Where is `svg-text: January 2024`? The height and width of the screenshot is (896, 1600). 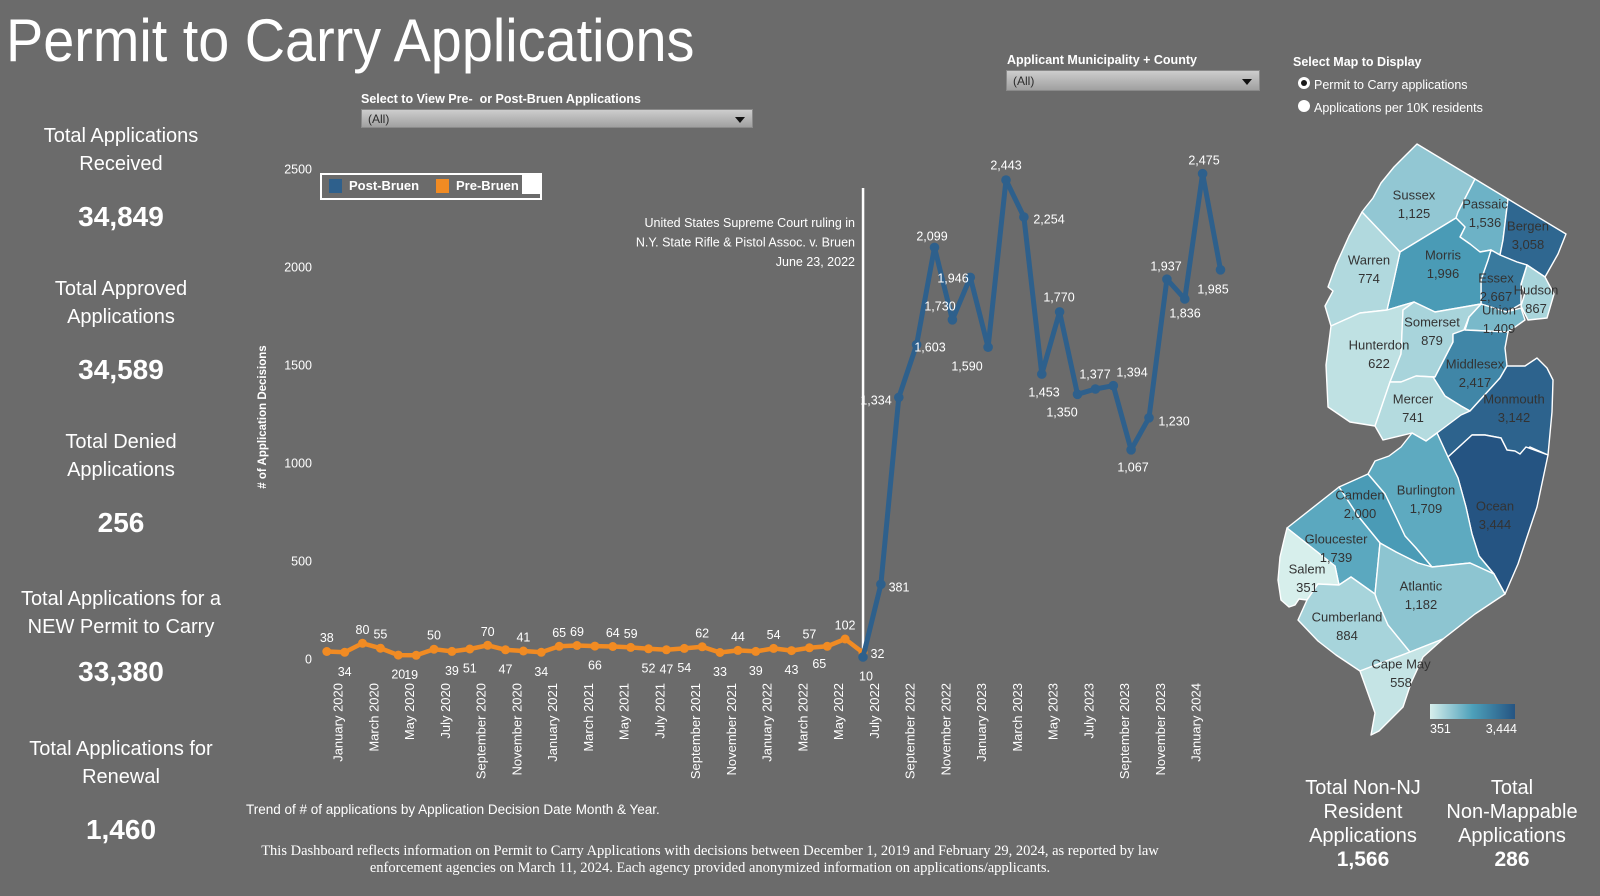 svg-text: January 2024 is located at coordinates (1196, 722).